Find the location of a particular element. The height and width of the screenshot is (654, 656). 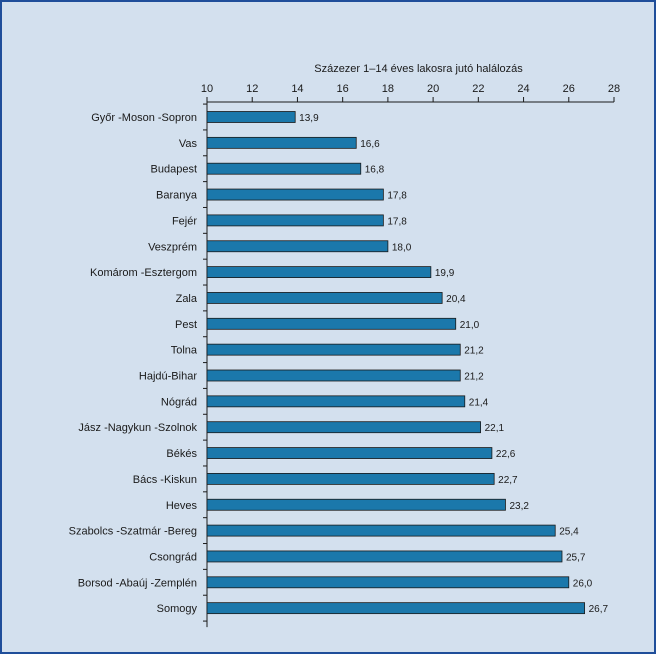

data-label: 16,8 is located at coordinates (375, 170).